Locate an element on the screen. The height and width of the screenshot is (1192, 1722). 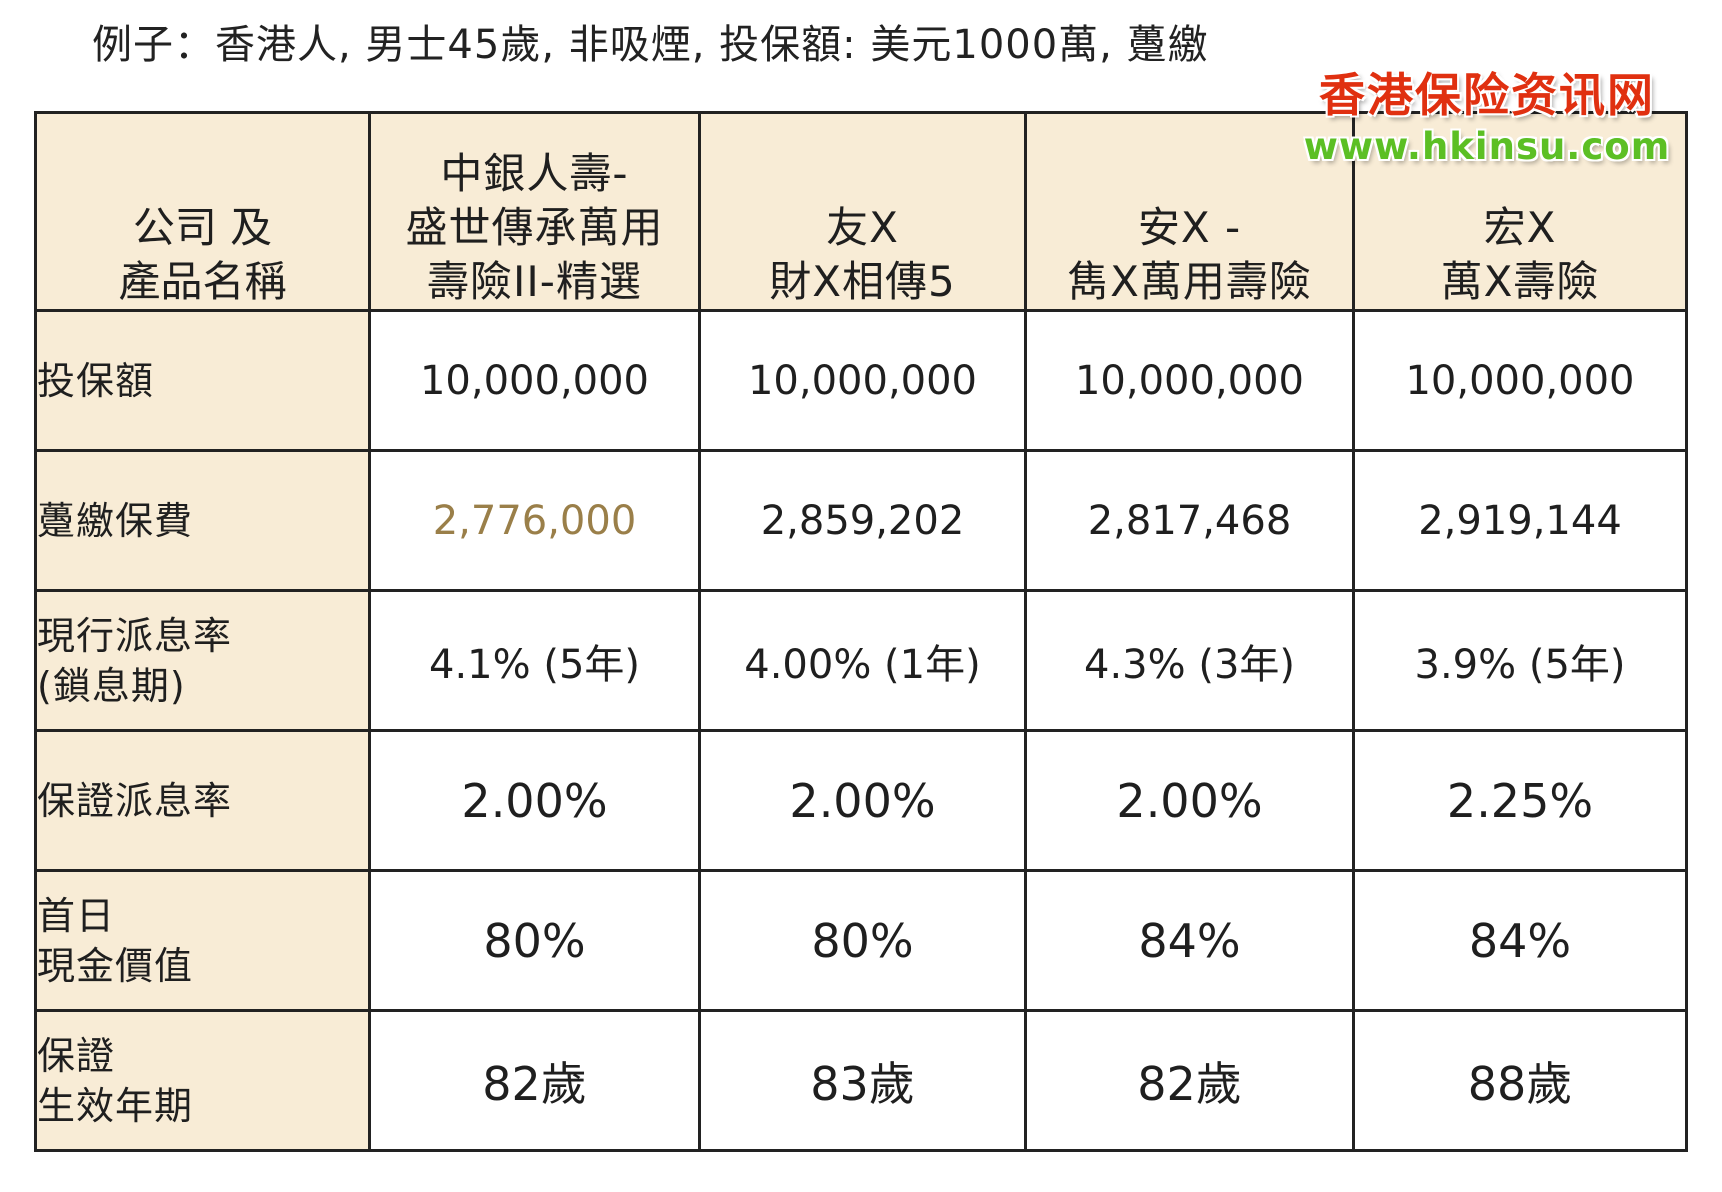
product-name-line: 宏X is located at coordinates (1520, 227).